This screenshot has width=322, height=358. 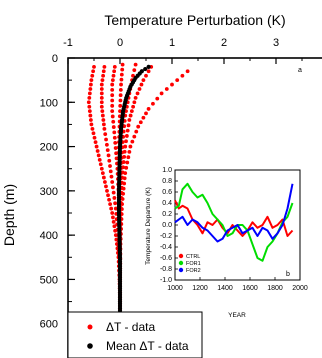 I want to click on inset-series-for1, so click(x=234, y=222).